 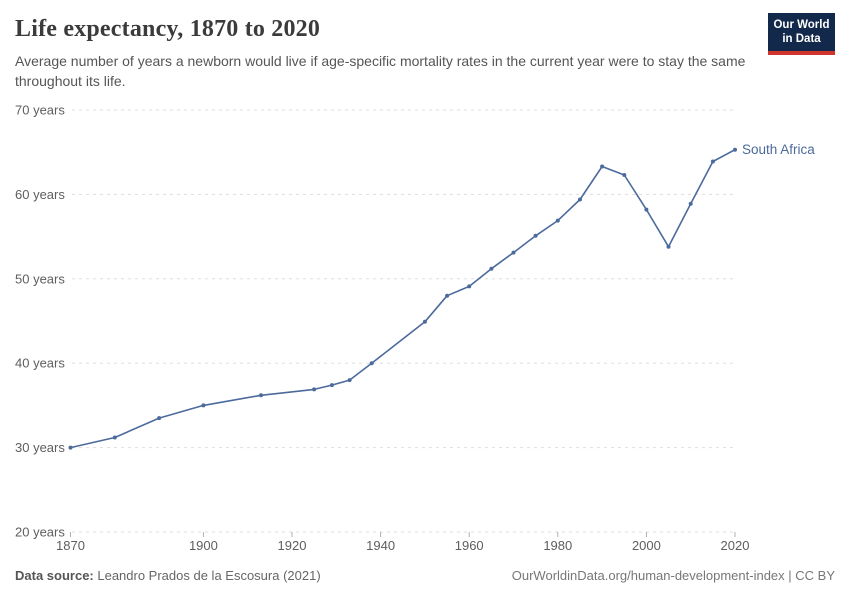 What do you see at coordinates (40, 447) in the screenshot?
I see `y-axis-tick-label: 30 years` at bounding box center [40, 447].